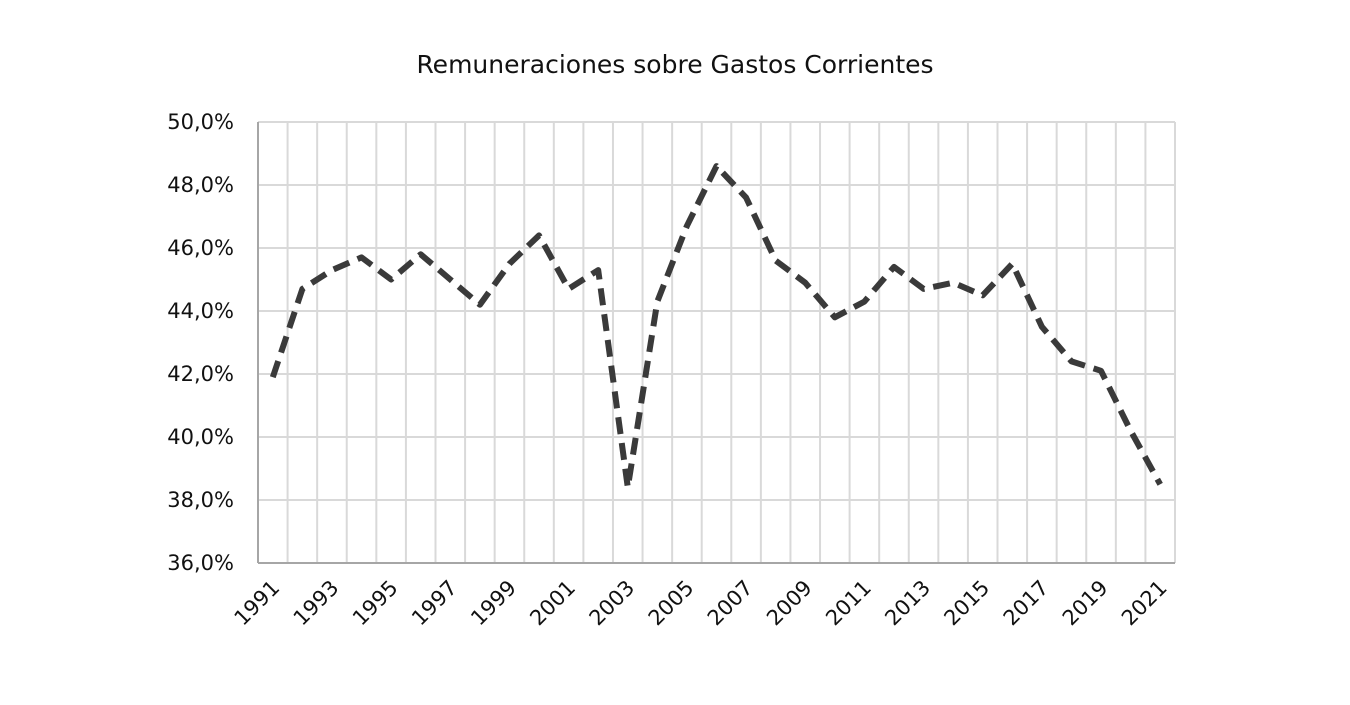  What do you see at coordinates (316, 603) in the screenshot?
I see `x-tick-label: 1993` at bounding box center [316, 603].